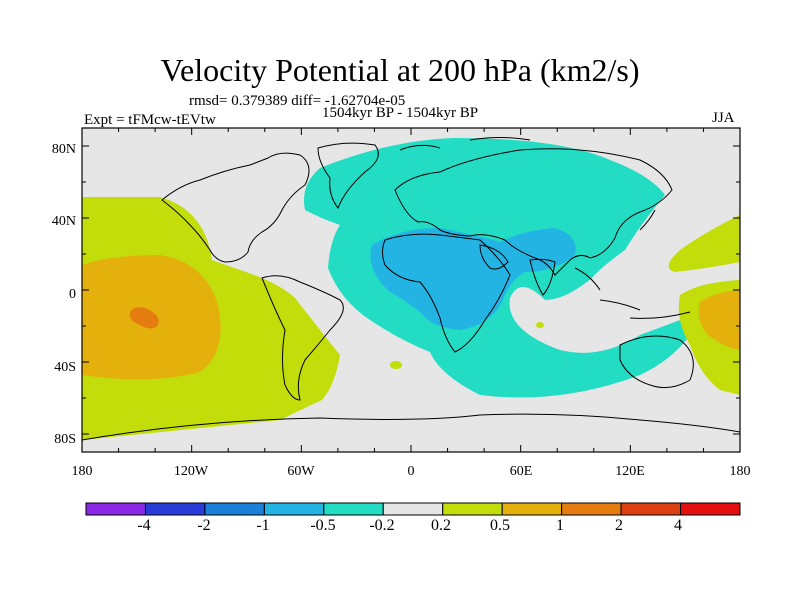 This screenshot has height=600, width=800. I want to click on x-tick-label: 120W, so click(191, 471).